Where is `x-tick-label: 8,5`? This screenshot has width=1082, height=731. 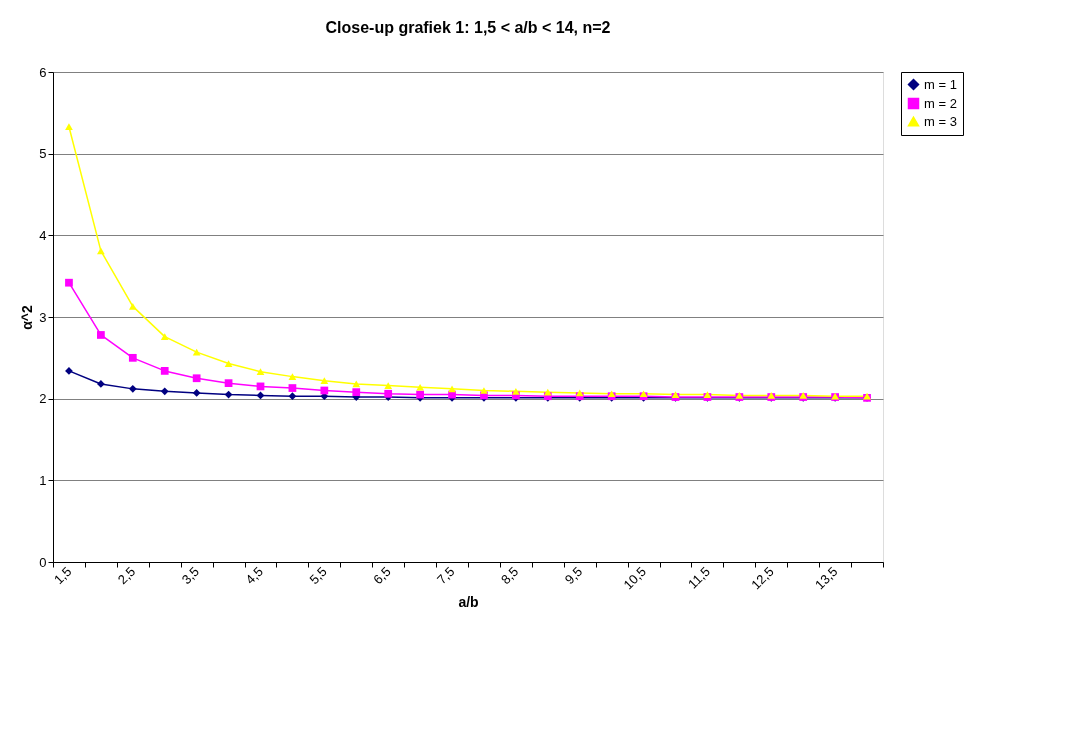
x-tick-label: 8,5 is located at coordinates (509, 575).